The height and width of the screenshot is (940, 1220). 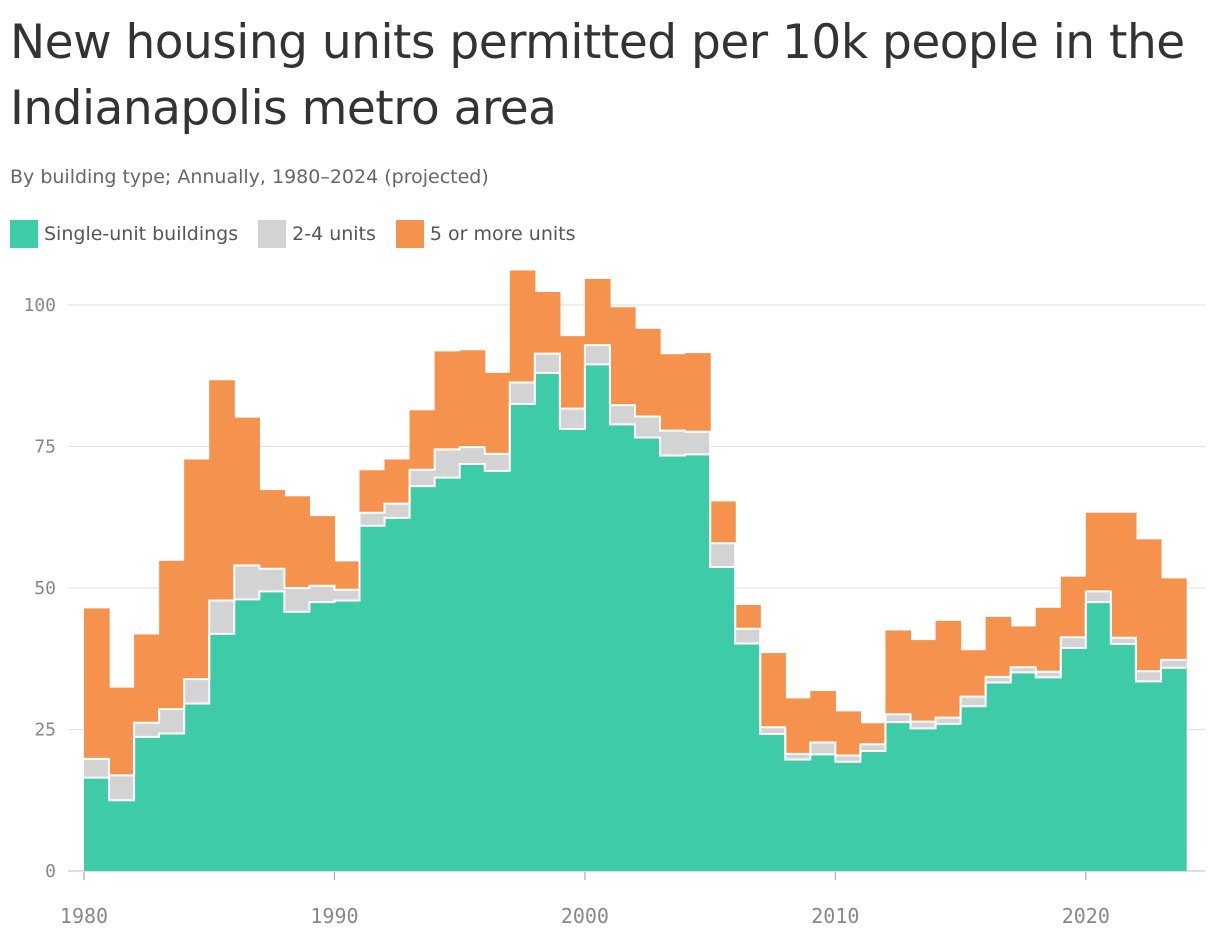 I want to click on area-segment-0-2001, so click(x=622, y=647).